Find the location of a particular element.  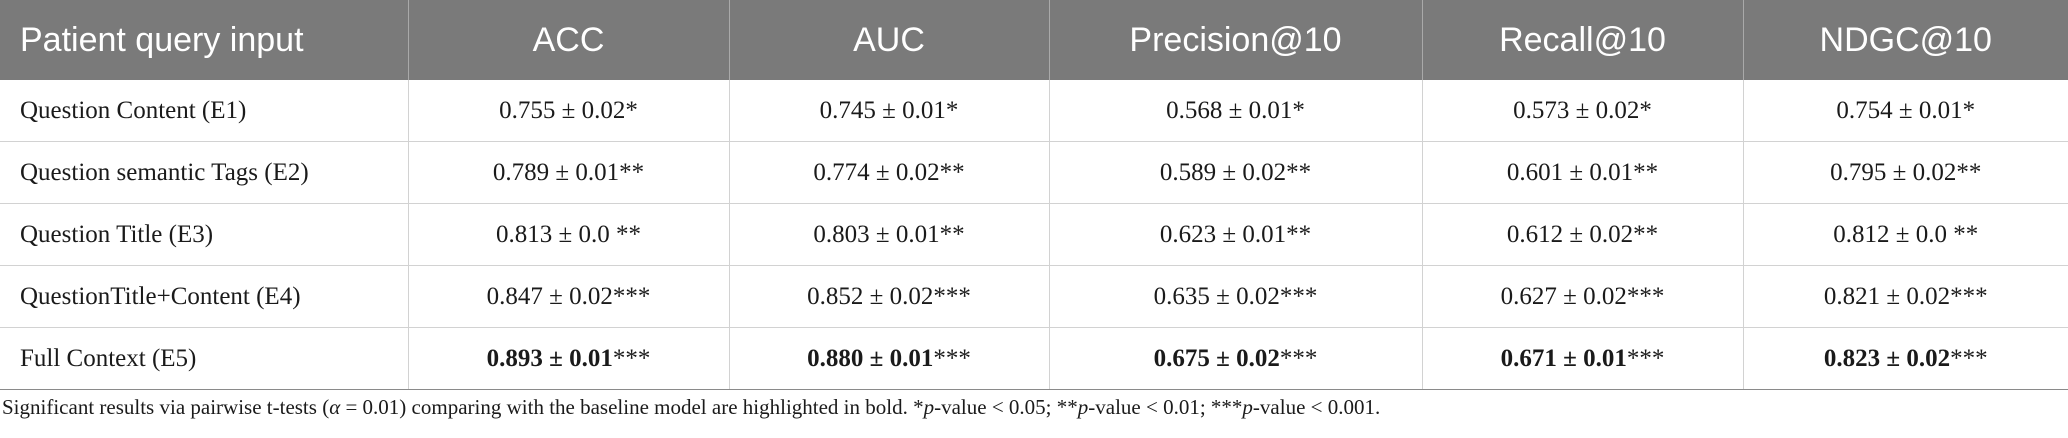

table-cell: 0.803 ± 0.01** is located at coordinates (888, 234).